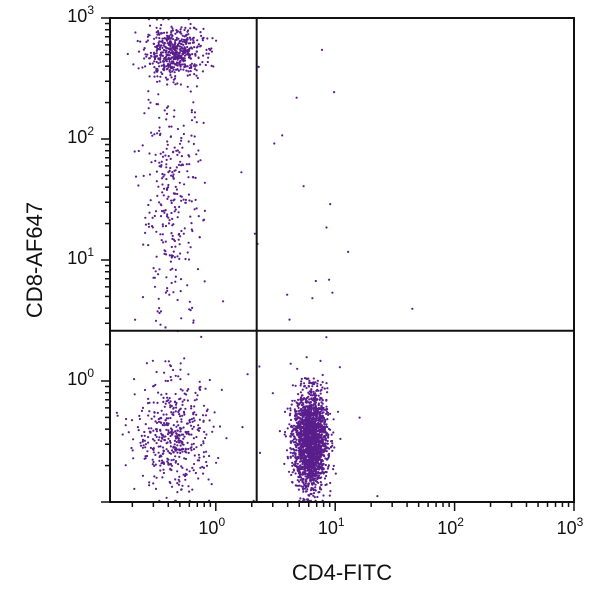  Describe the element at coordinates (80, 256) in the screenshot. I see `y-tick-label: 101` at that location.